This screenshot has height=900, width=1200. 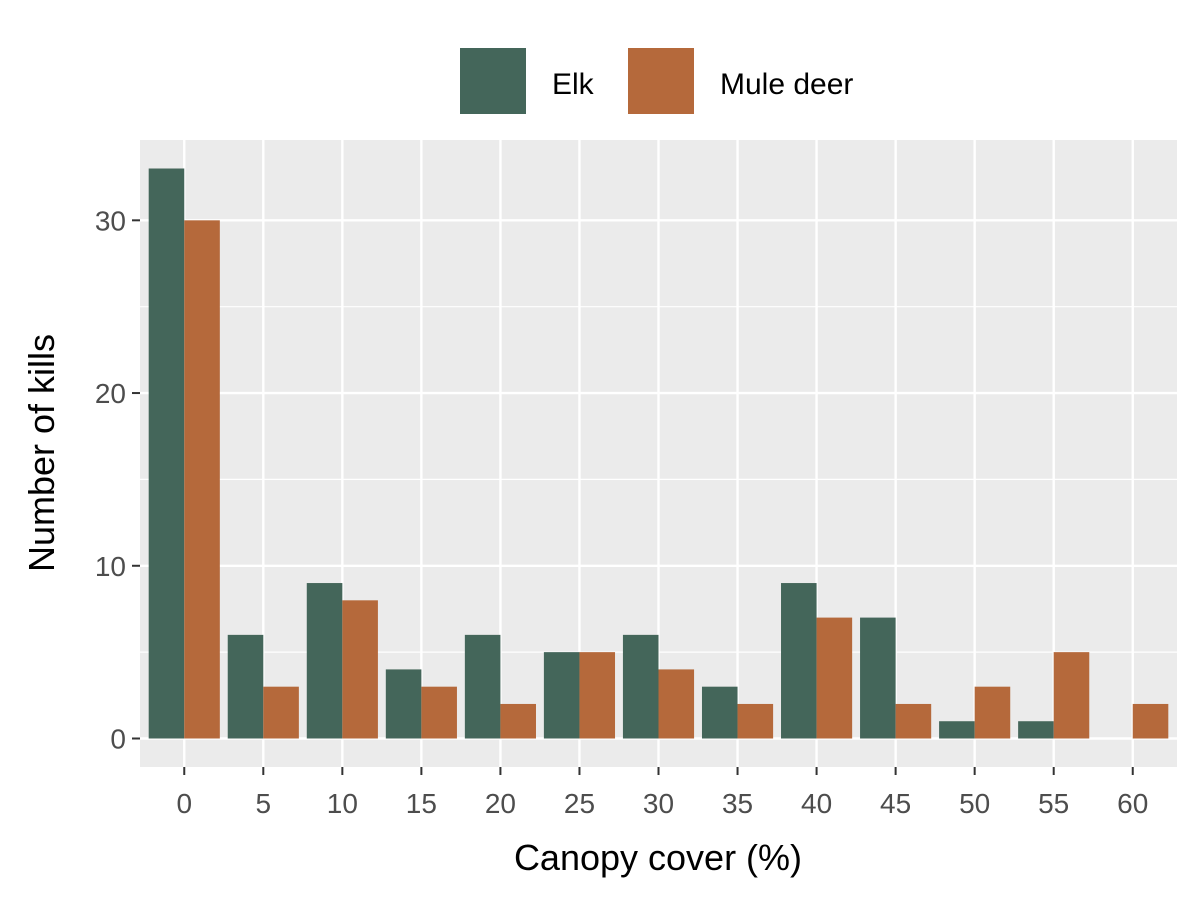 I want to click on x-tick-label: 5, so click(x=264, y=803).